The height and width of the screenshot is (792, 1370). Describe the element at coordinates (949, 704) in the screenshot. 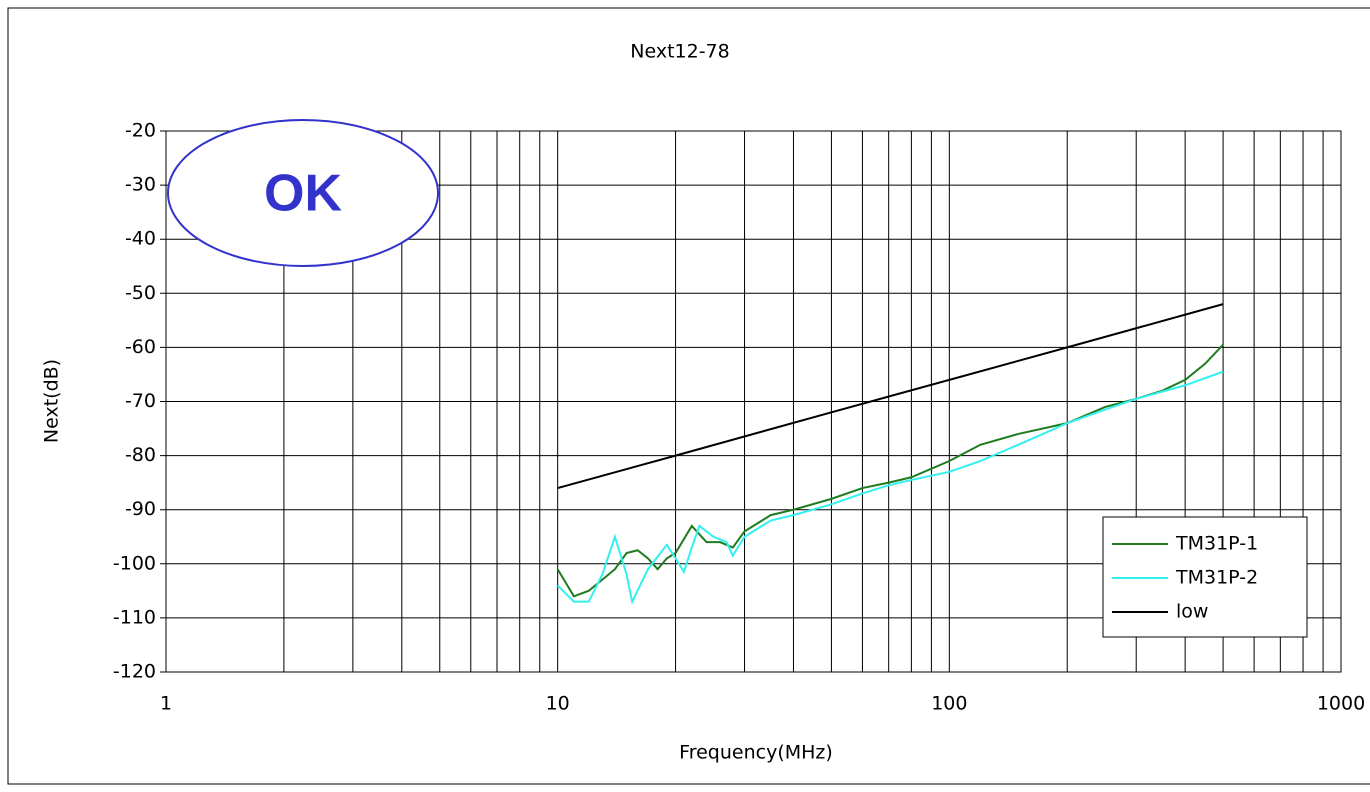

I see `x-tick-label: 100` at that location.